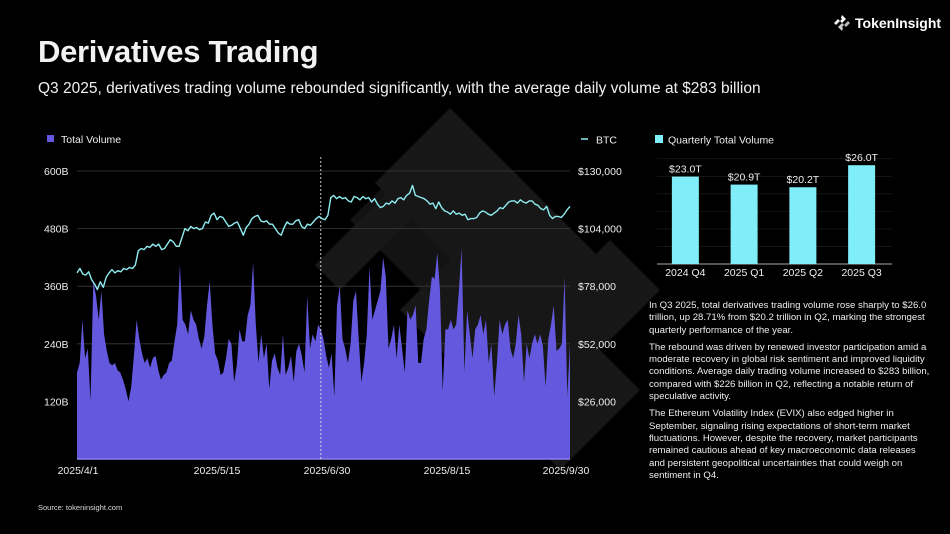 This screenshot has width=950, height=534. I want to click on bar-data-label: $20.2T, so click(803, 180).